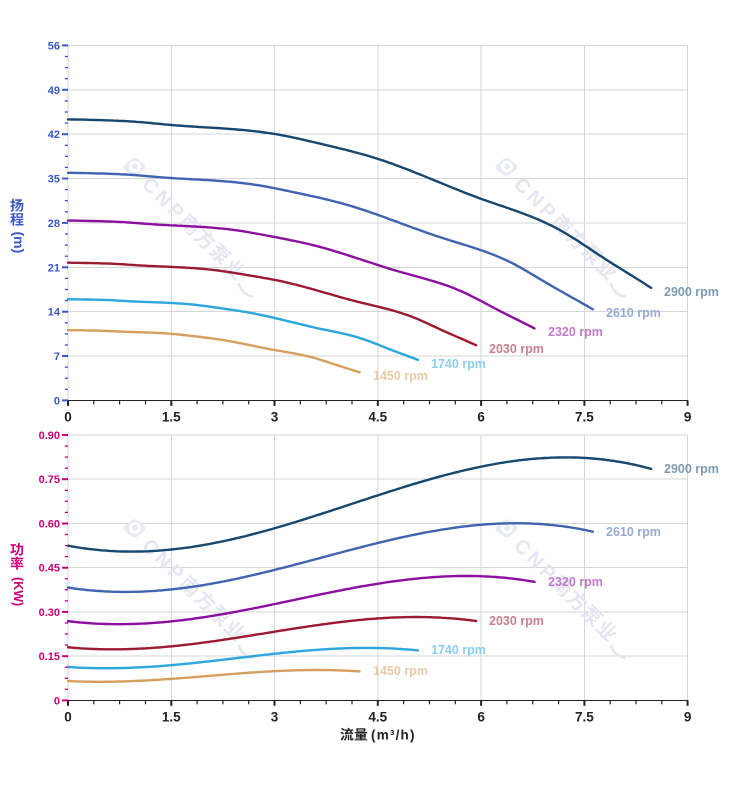 The image size is (752, 802). Describe the element at coordinates (18, 591) in the screenshot. I see `svg-text: (KW)` at that location.